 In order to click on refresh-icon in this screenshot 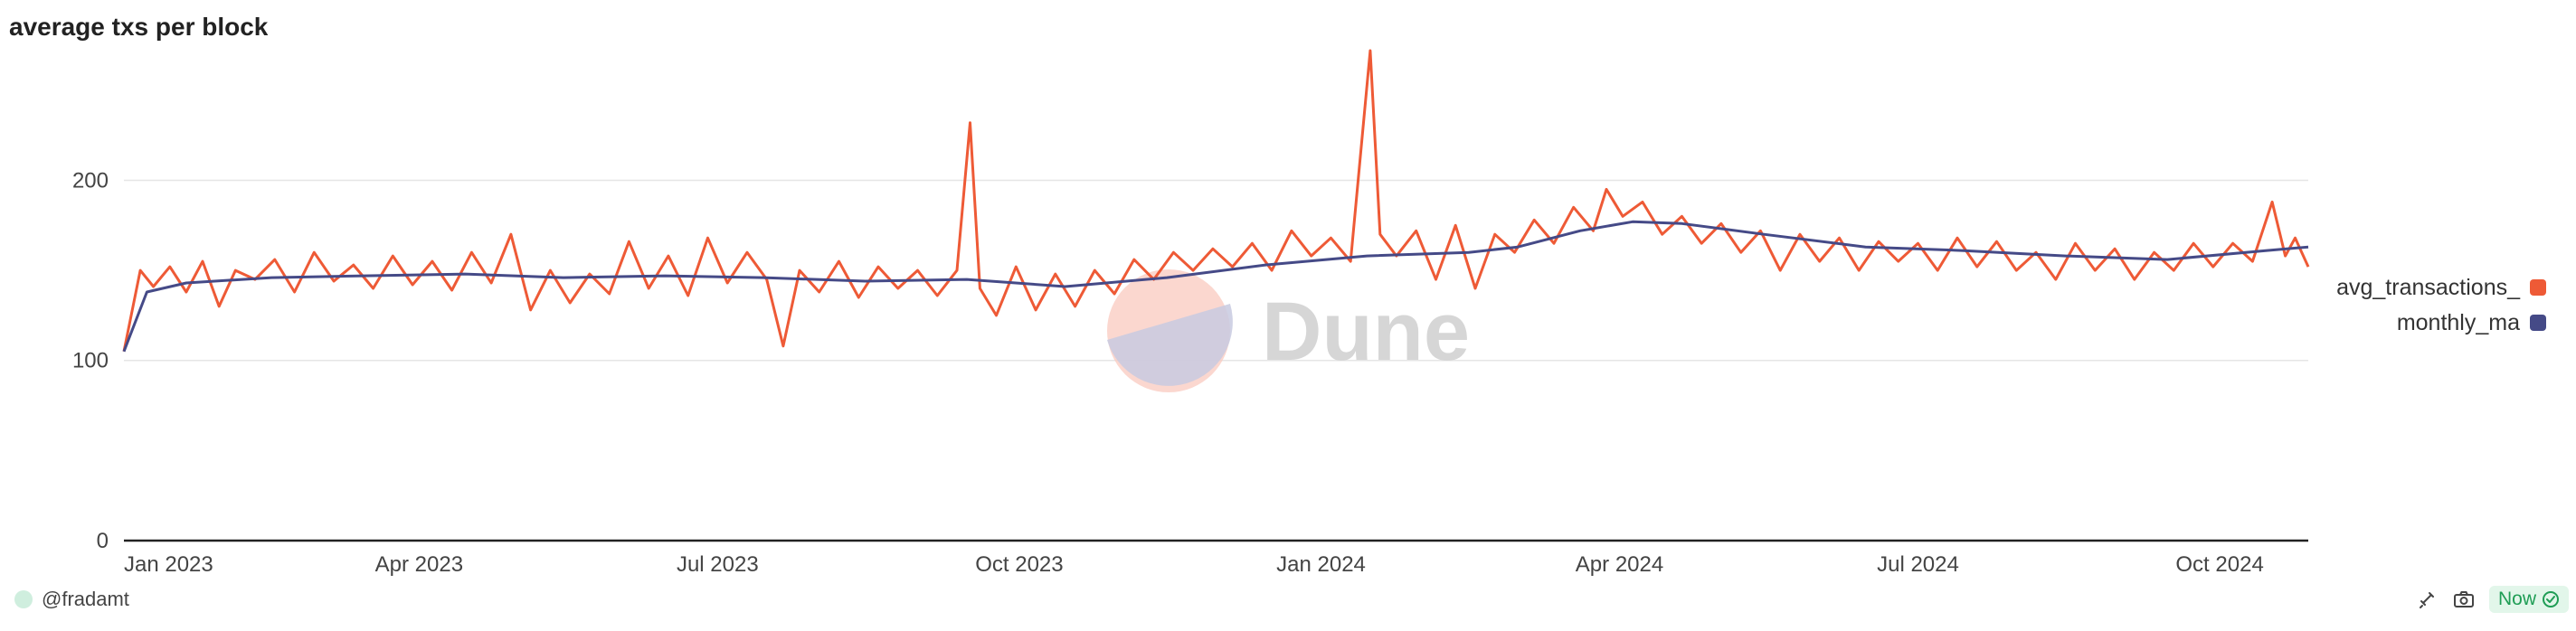, I will do `click(2428, 599)`.